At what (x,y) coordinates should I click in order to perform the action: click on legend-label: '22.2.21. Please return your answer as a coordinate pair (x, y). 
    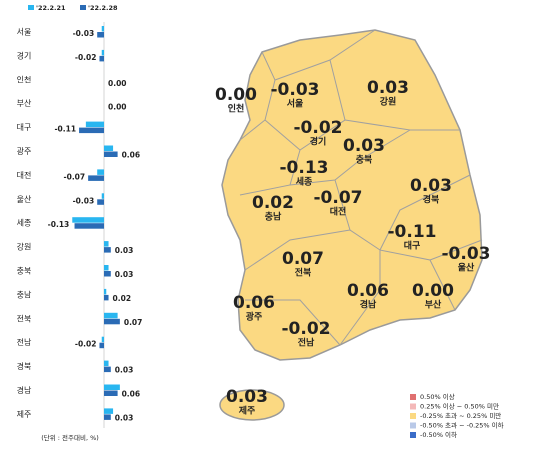
    Looking at the image, I should click on (51, 8).